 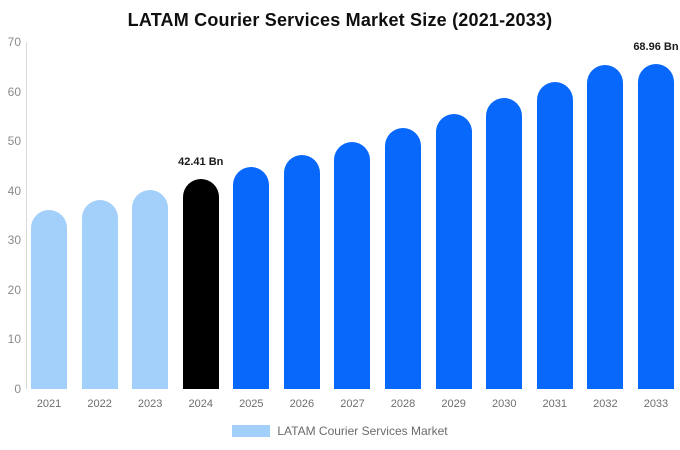 What do you see at coordinates (200, 404) in the screenshot?
I see `x-tick-label-2024: 2024` at bounding box center [200, 404].